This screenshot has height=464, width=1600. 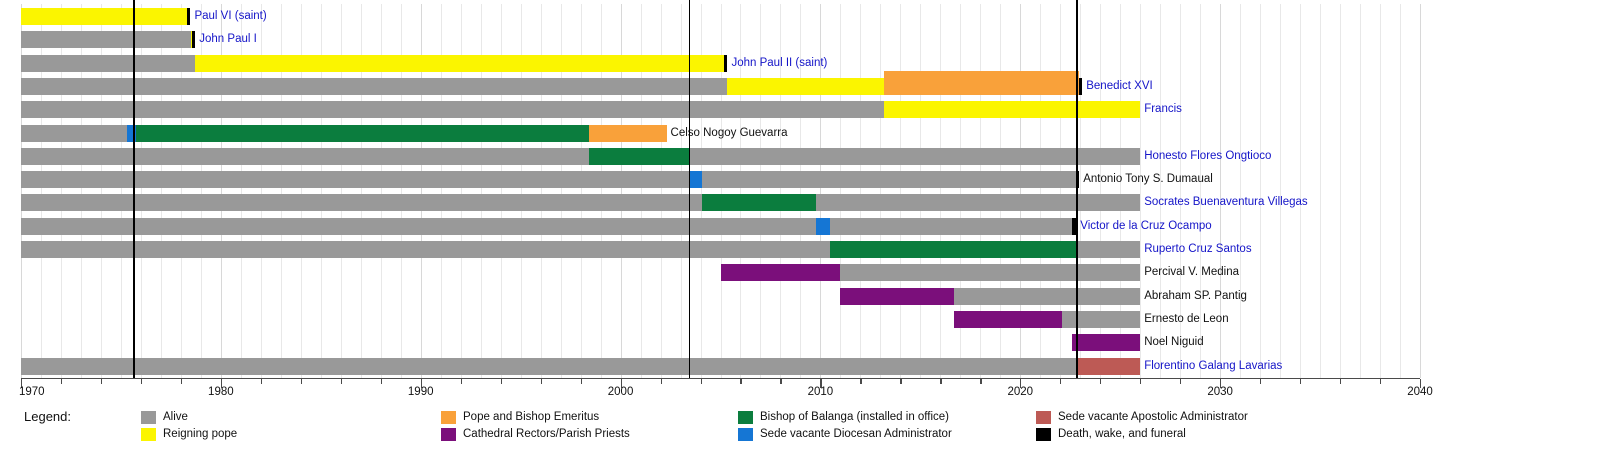 I want to click on row-label: Florentino Galang Lavarias, so click(x=1213, y=365).